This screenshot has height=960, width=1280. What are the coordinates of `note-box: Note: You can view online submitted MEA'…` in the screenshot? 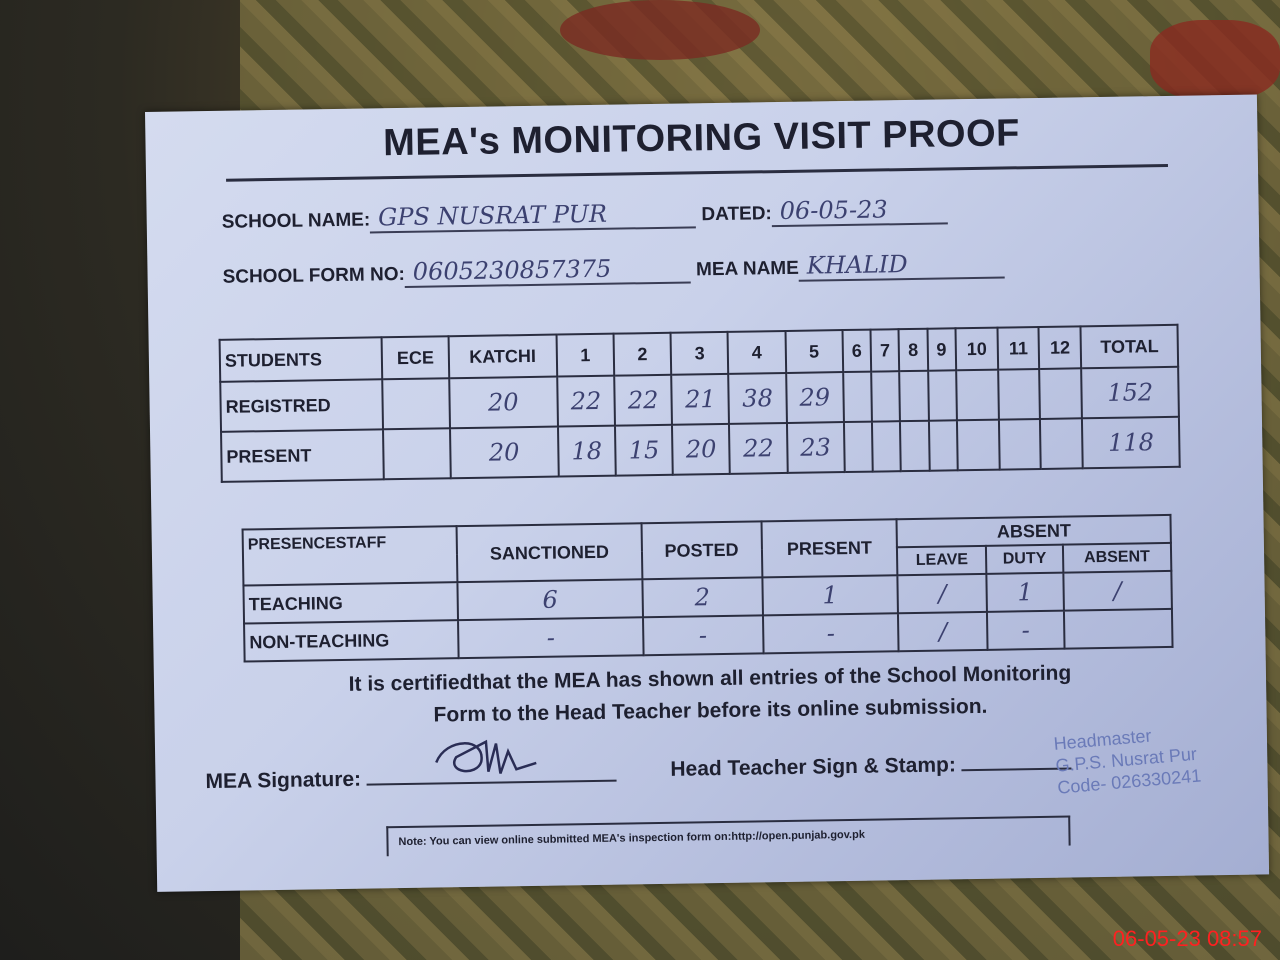 It's located at (728, 836).